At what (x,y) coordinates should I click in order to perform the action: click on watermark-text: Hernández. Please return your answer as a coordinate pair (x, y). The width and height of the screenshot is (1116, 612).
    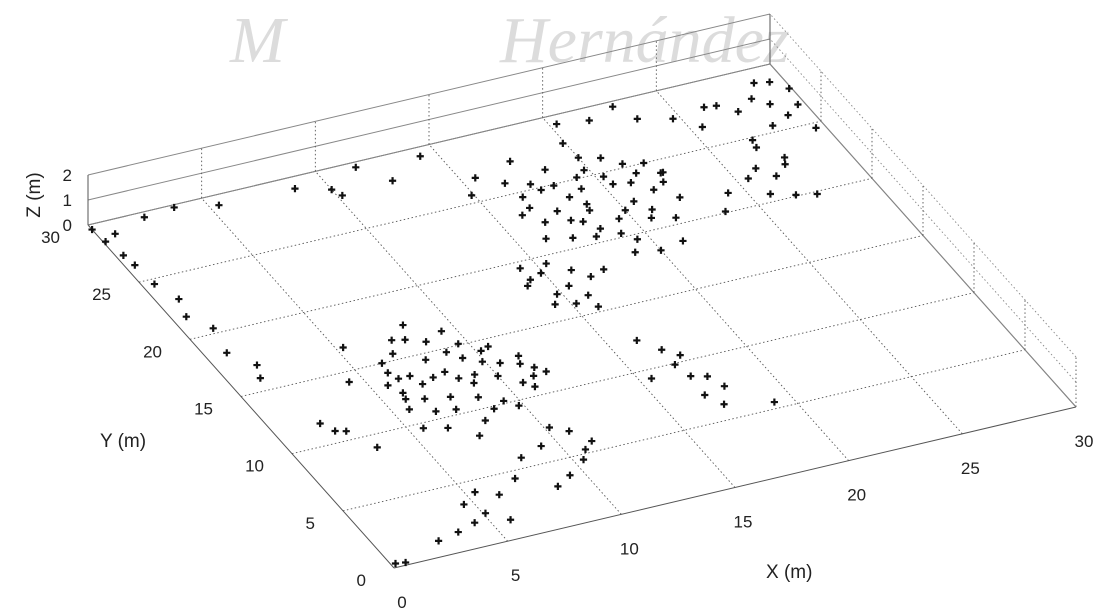
    Looking at the image, I should click on (644, 40).